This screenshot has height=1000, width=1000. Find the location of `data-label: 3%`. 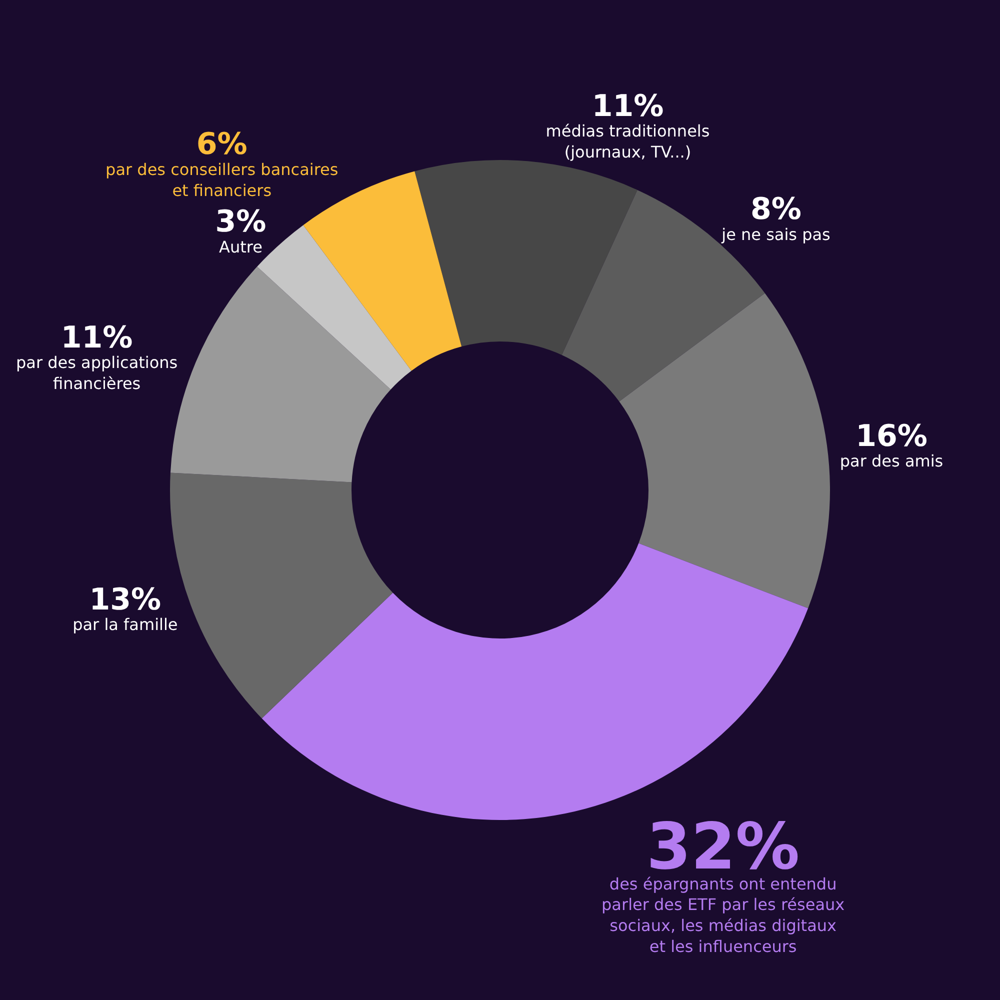

data-label: 3% is located at coordinates (240, 222).